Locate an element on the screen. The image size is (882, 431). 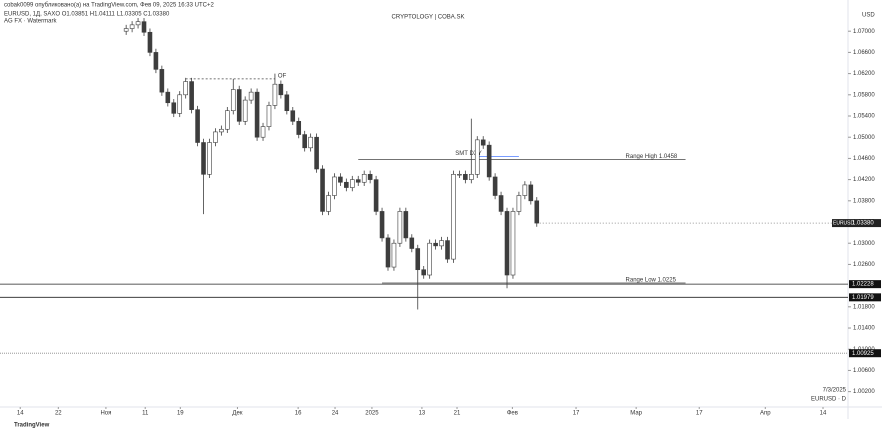
y-tick-label: 1.02600 is located at coordinates (864, 265).